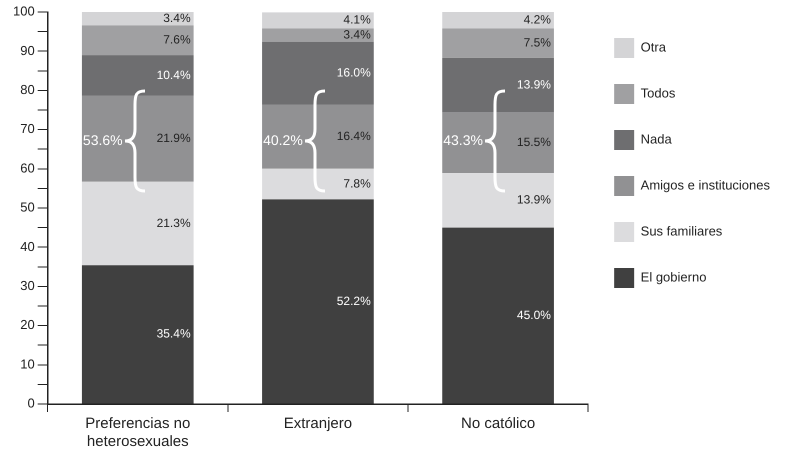  I want to click on y-tick-label: 80, so click(27, 89).